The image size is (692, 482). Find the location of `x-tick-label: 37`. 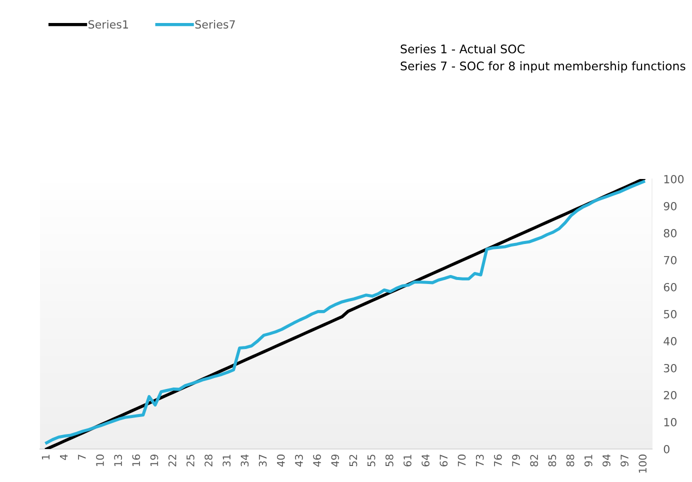

x-tick-label: 37 is located at coordinates (262, 460).